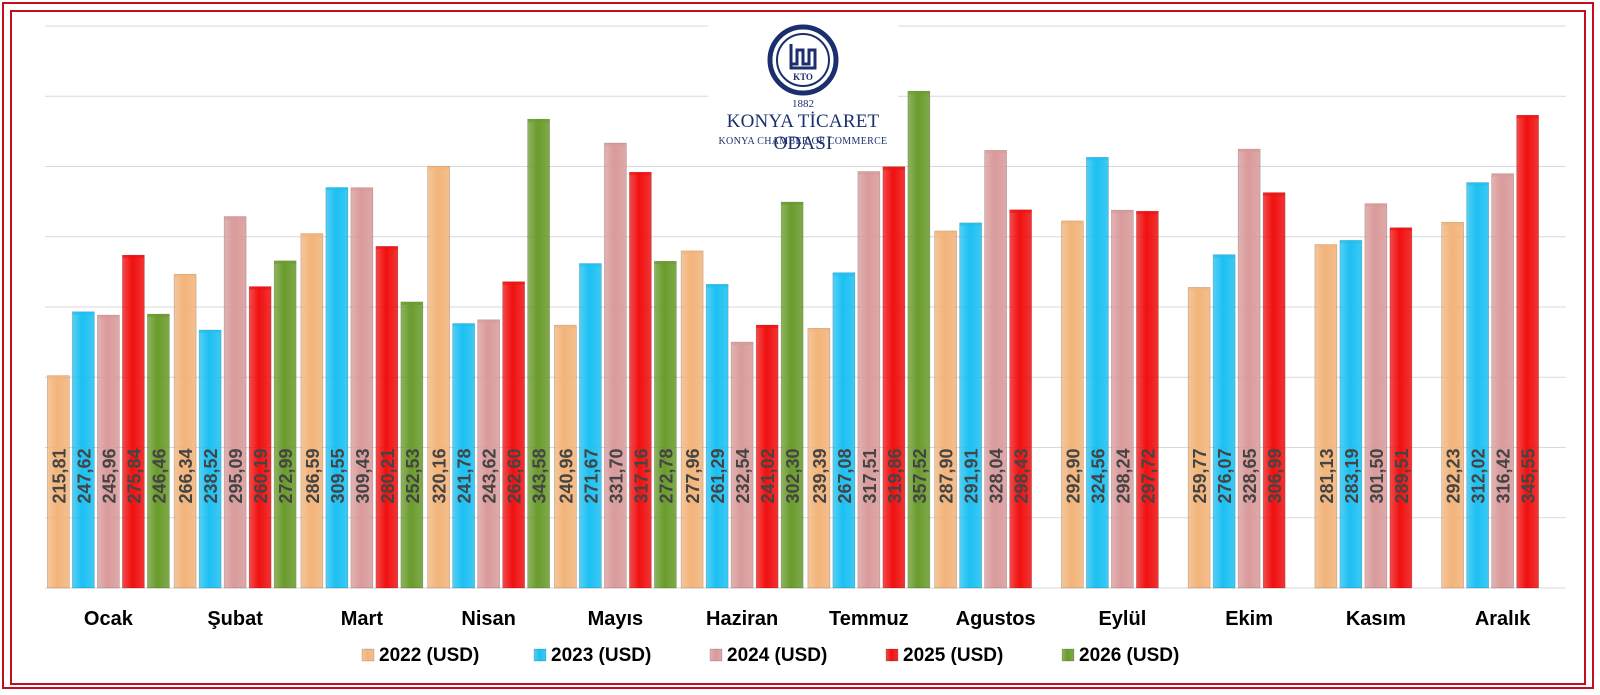 The image size is (1600, 695). What do you see at coordinates (1249, 619) in the screenshot?
I see `category-label: Ekim` at bounding box center [1249, 619].